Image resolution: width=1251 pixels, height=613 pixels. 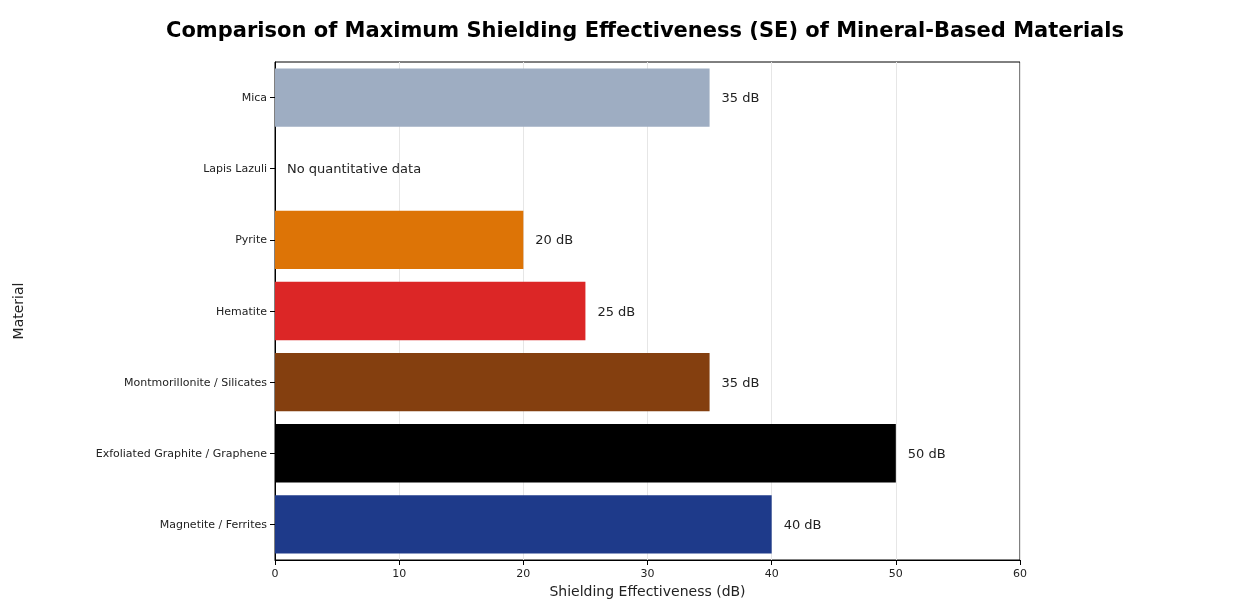 I want to click on data-label: 50 dB, so click(x=926, y=453).